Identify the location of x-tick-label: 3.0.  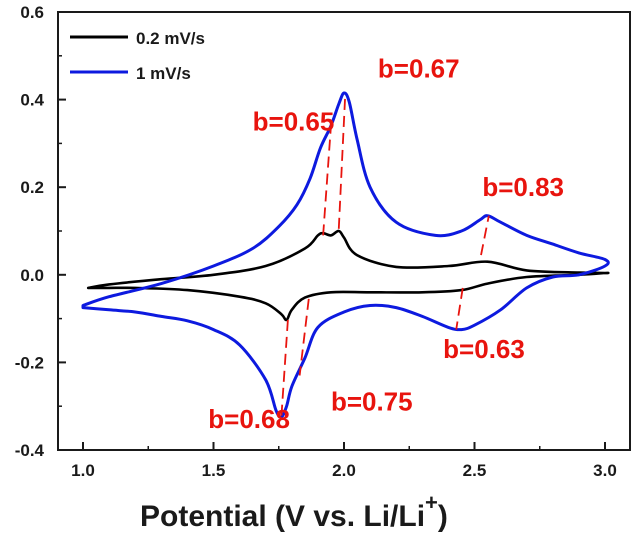
(605, 470).